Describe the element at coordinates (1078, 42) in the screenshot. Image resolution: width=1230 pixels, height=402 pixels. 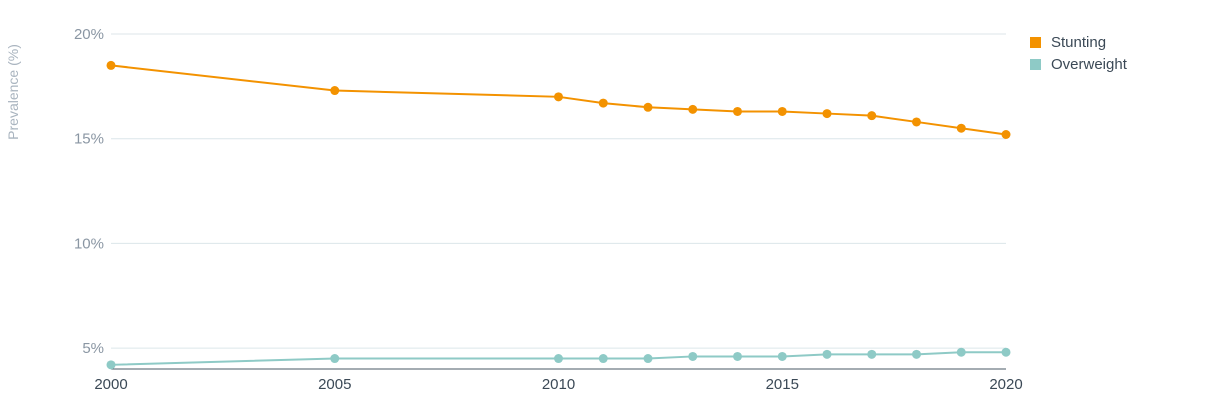
I see `legend-label: Stunting` at that location.